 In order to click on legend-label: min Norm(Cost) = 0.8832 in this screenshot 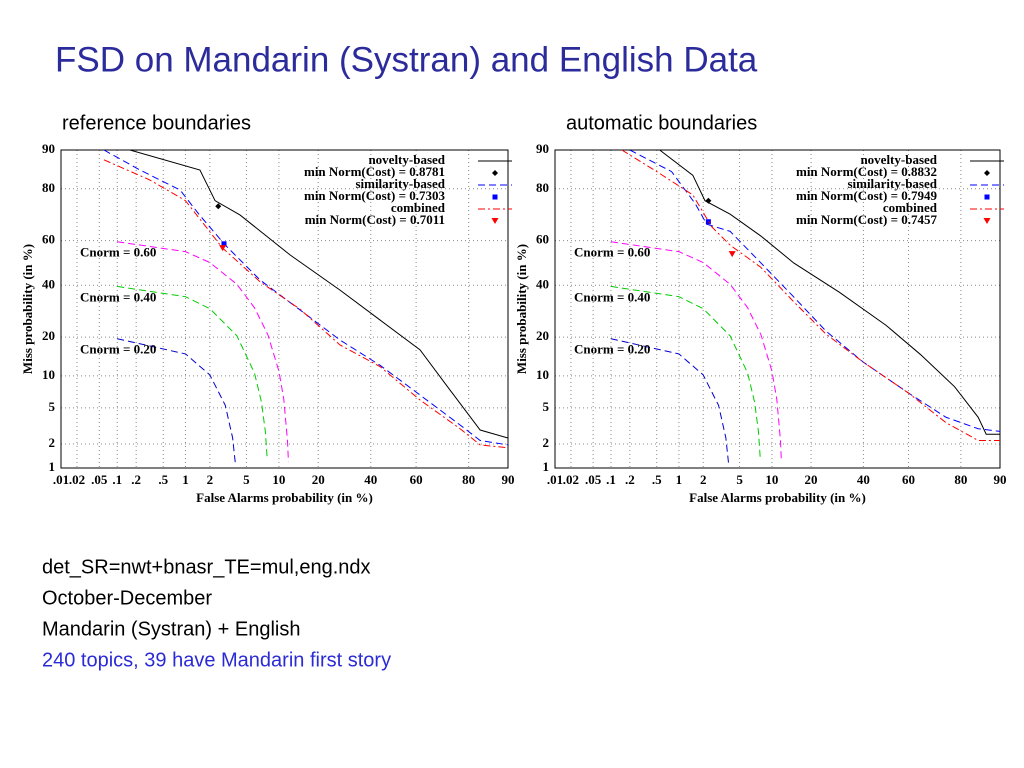, I will do `click(866, 171)`.